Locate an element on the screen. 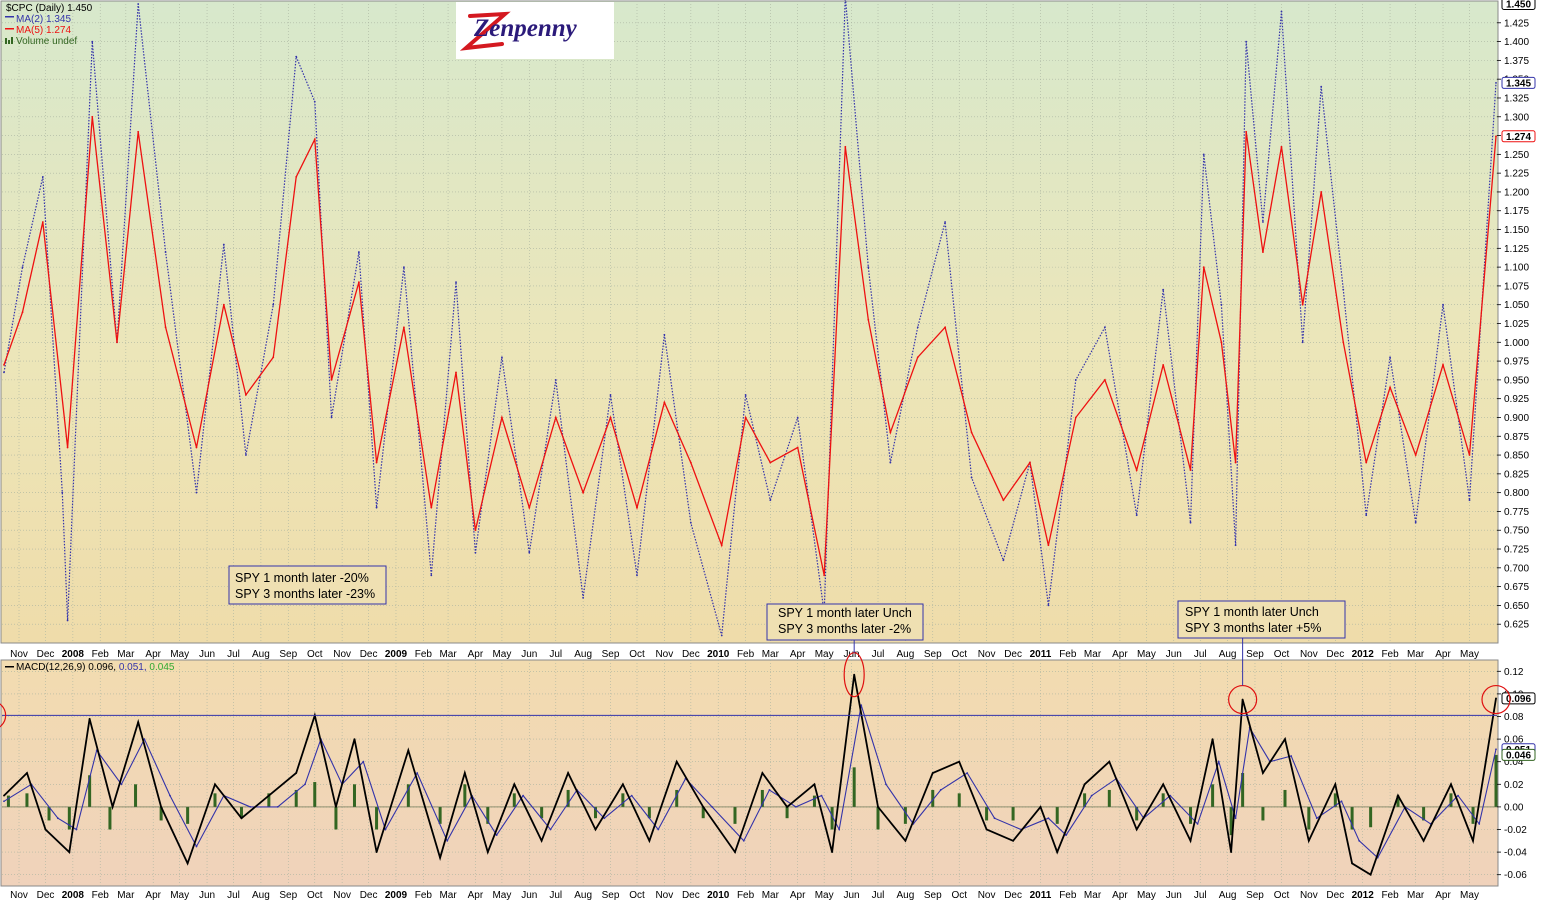  macd-title-hist: 0.045 is located at coordinates (161, 667).